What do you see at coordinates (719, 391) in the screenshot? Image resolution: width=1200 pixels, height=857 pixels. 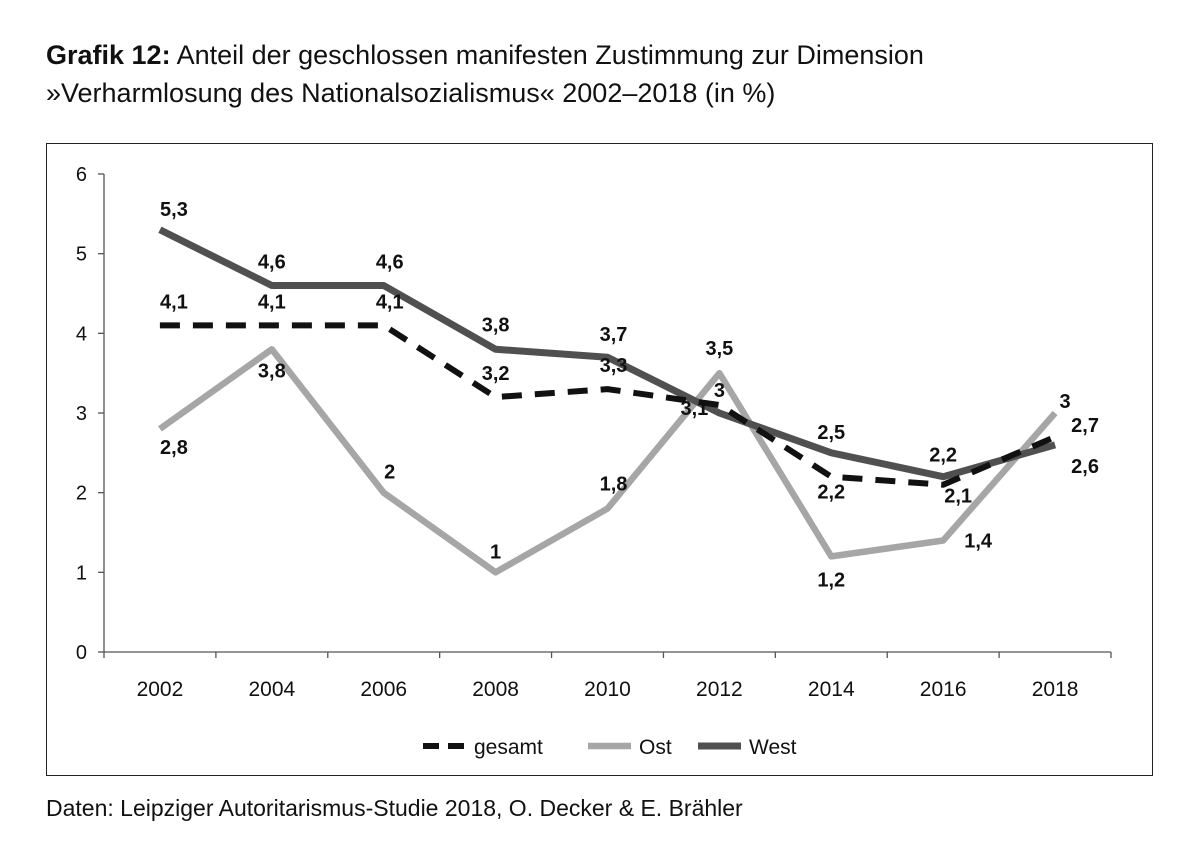 I see `data-label-west: 3` at bounding box center [719, 391].